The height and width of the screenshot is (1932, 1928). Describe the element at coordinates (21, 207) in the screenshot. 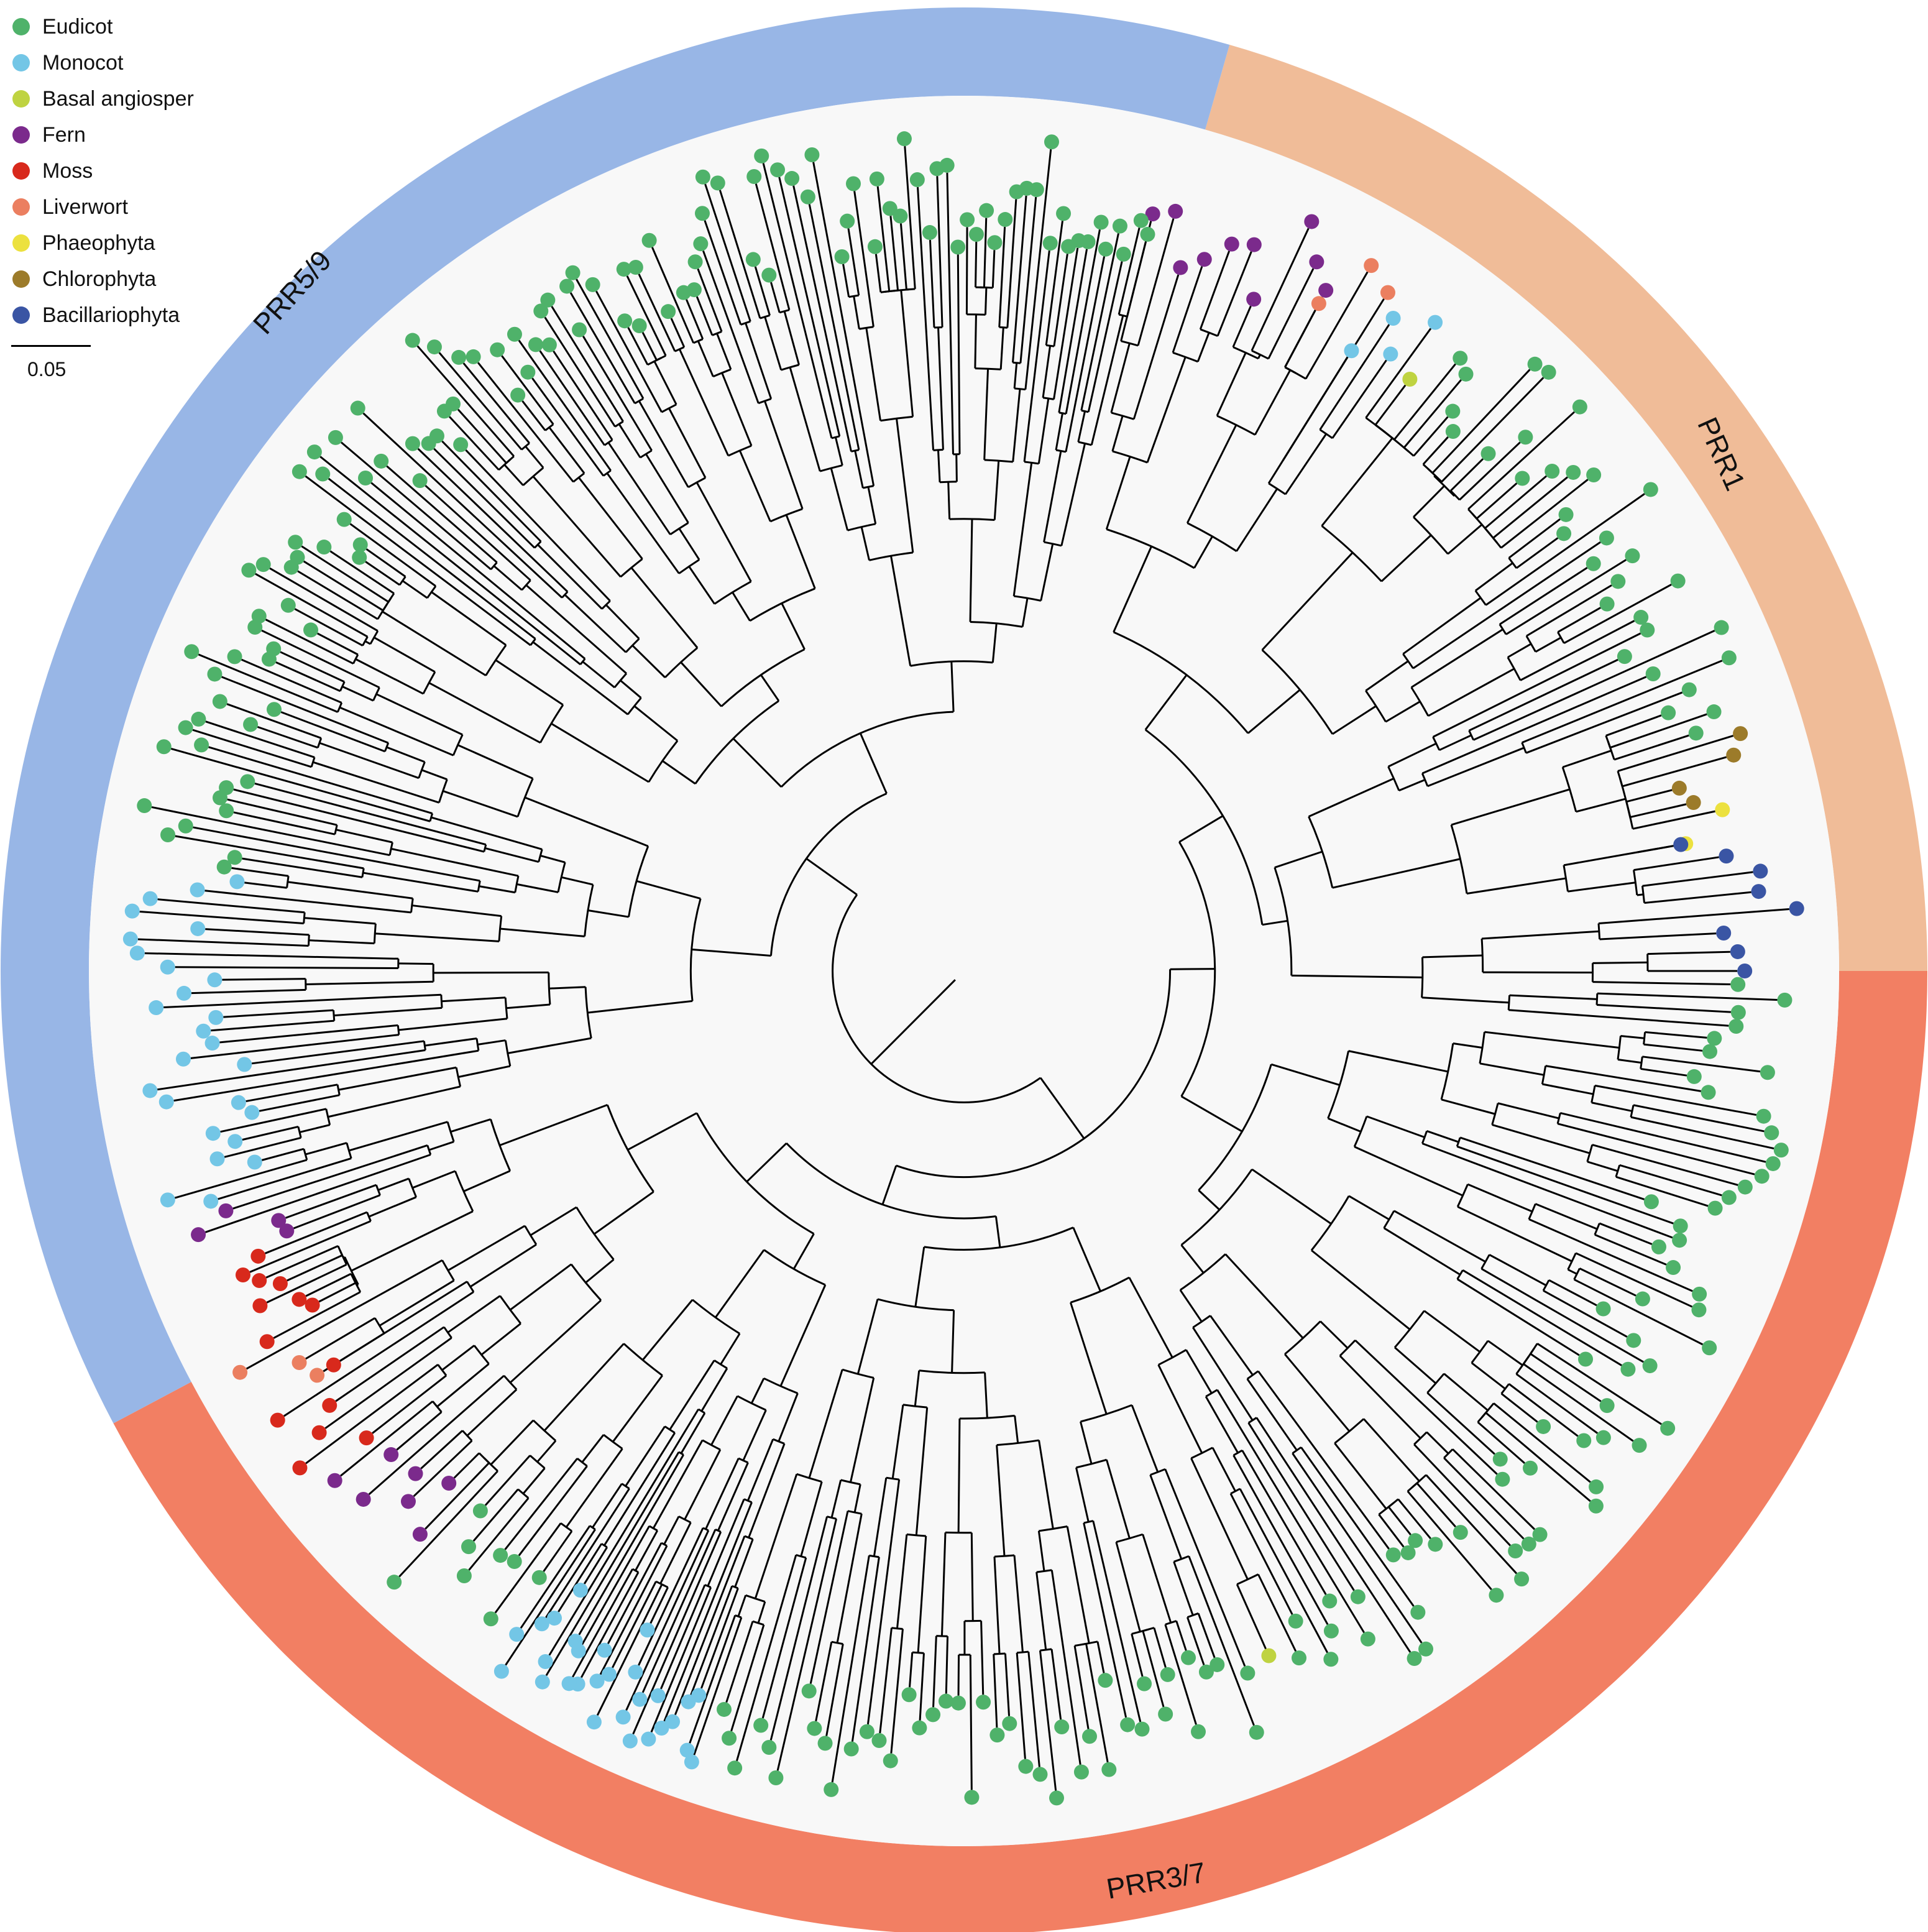

I see `liverwort-dot-icon` at that location.